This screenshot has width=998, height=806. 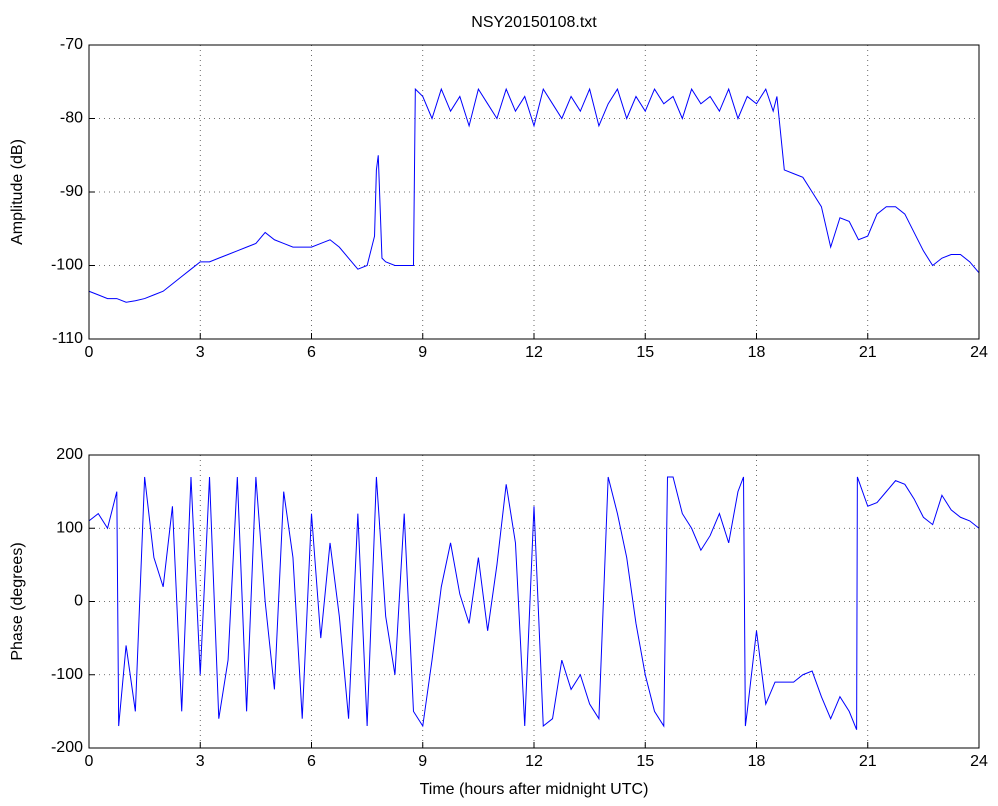 What do you see at coordinates (69, 454) in the screenshot?
I see `y-tick-label: 200` at bounding box center [69, 454].